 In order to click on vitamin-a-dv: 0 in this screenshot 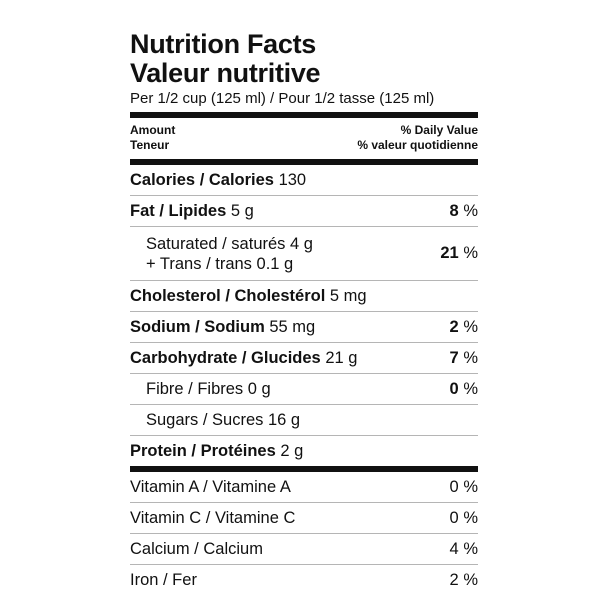, I will do `click(454, 486)`.